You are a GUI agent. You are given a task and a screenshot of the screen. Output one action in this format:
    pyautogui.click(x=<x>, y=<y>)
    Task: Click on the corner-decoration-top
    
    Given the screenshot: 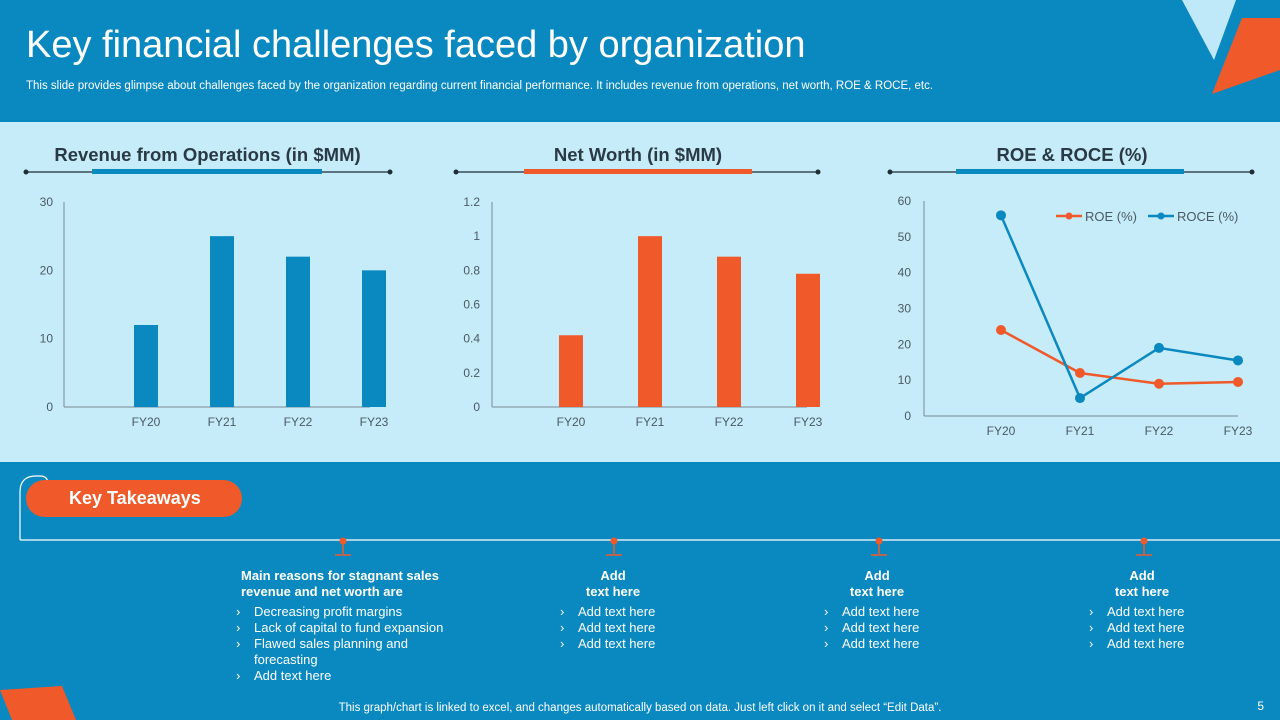 What is the action you would take?
    pyautogui.click(x=1231, y=47)
    